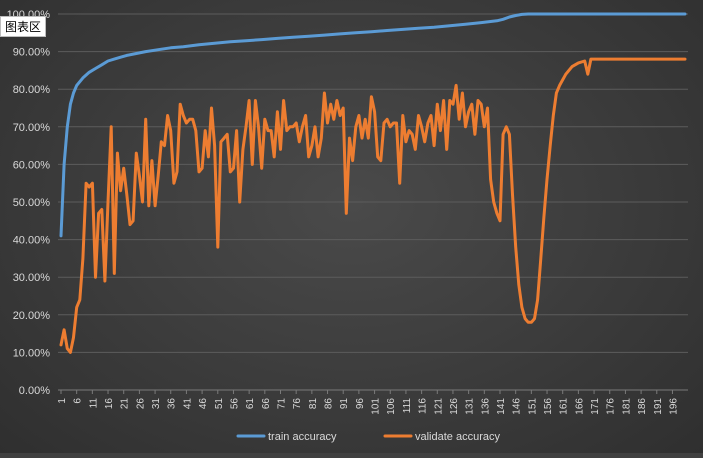 The width and height of the screenshot is (703, 458). Describe the element at coordinates (32, 241) in the screenshot. I see `y-tick-label: 40.00%` at that location.